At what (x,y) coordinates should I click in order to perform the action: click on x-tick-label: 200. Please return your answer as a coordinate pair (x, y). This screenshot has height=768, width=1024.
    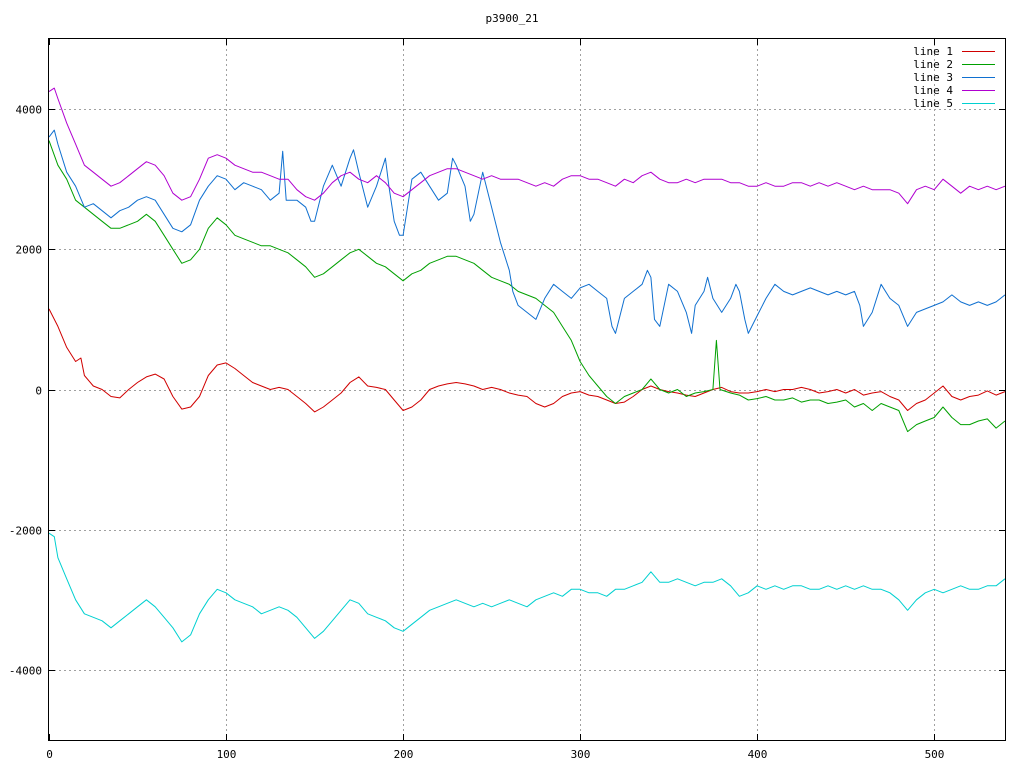
    Looking at the image, I should click on (404, 754).